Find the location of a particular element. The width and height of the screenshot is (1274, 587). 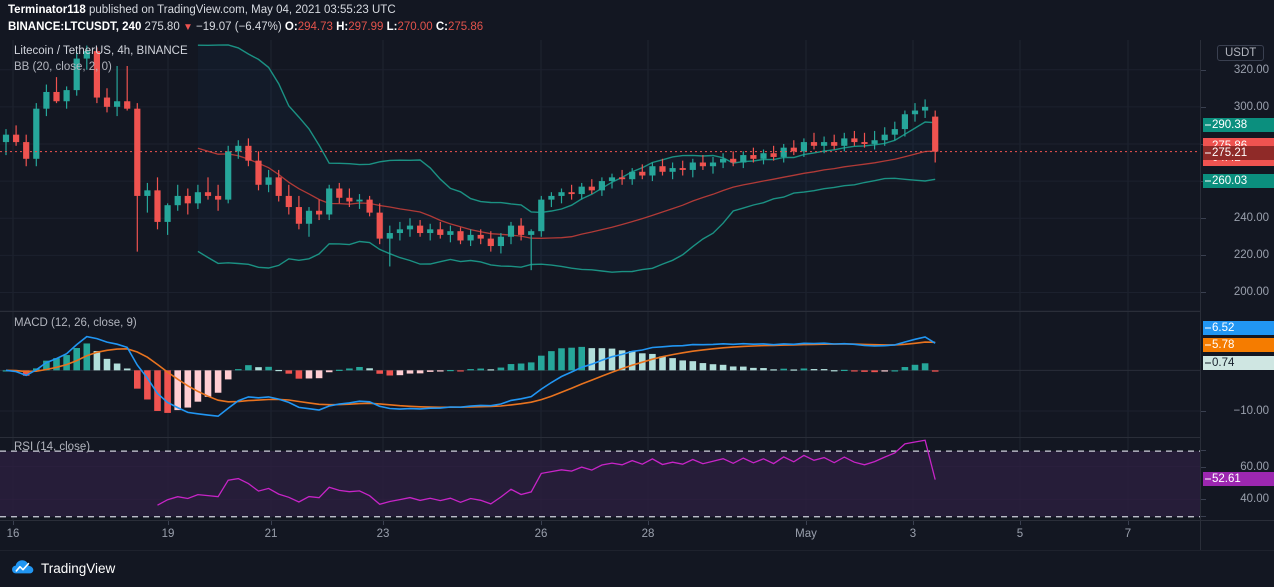

publish-datetime: May 04, 2021 03:55:23 UTC is located at coordinates (323, 10).